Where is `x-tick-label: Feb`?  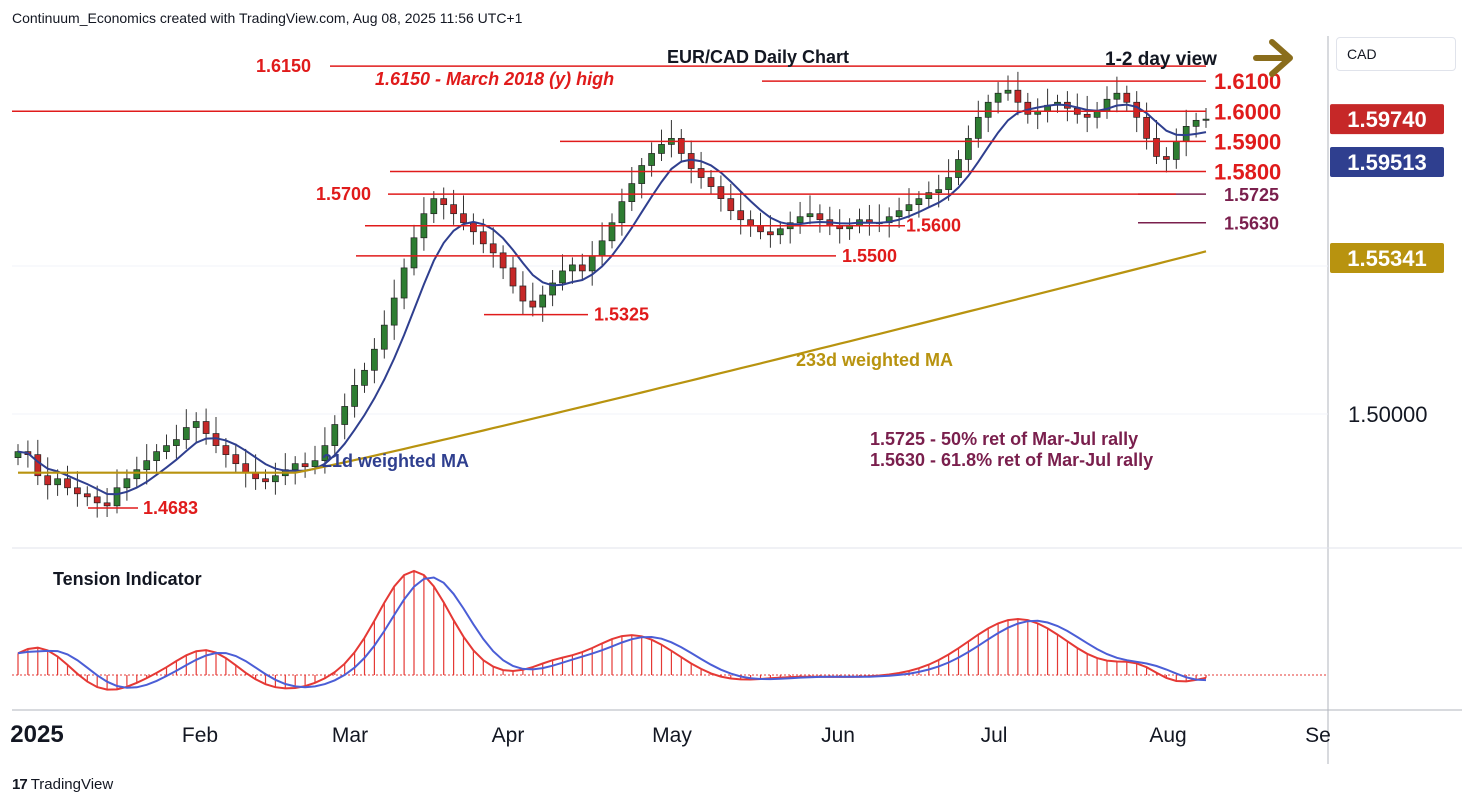 x-tick-label: Feb is located at coordinates (200, 735).